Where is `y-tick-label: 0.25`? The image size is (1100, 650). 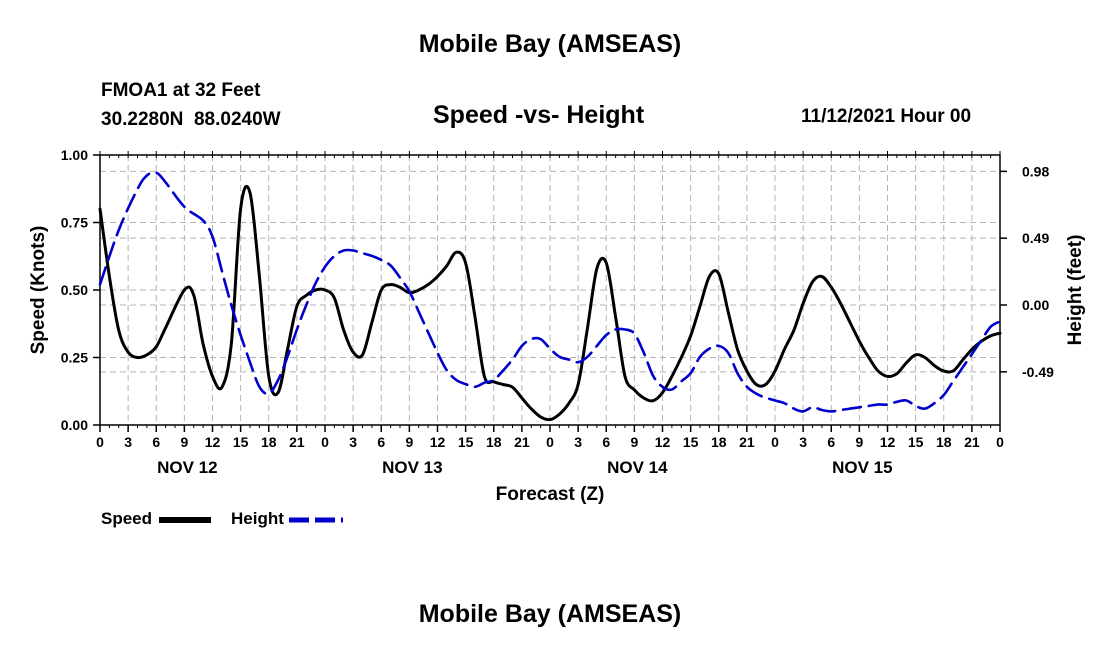
y-tick-label: 0.25 is located at coordinates (74, 358).